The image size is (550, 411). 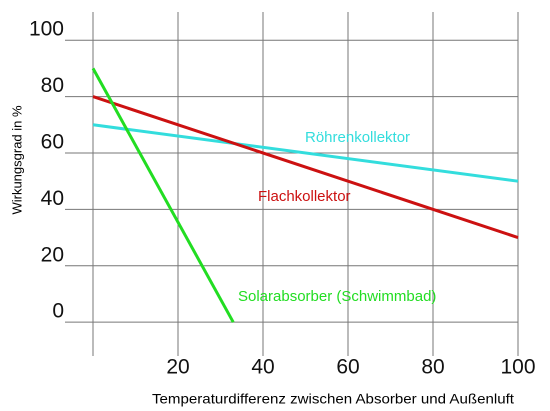 What do you see at coordinates (16, 160) in the screenshot?
I see `y-axis-title: Wirkungsgrad in %` at bounding box center [16, 160].